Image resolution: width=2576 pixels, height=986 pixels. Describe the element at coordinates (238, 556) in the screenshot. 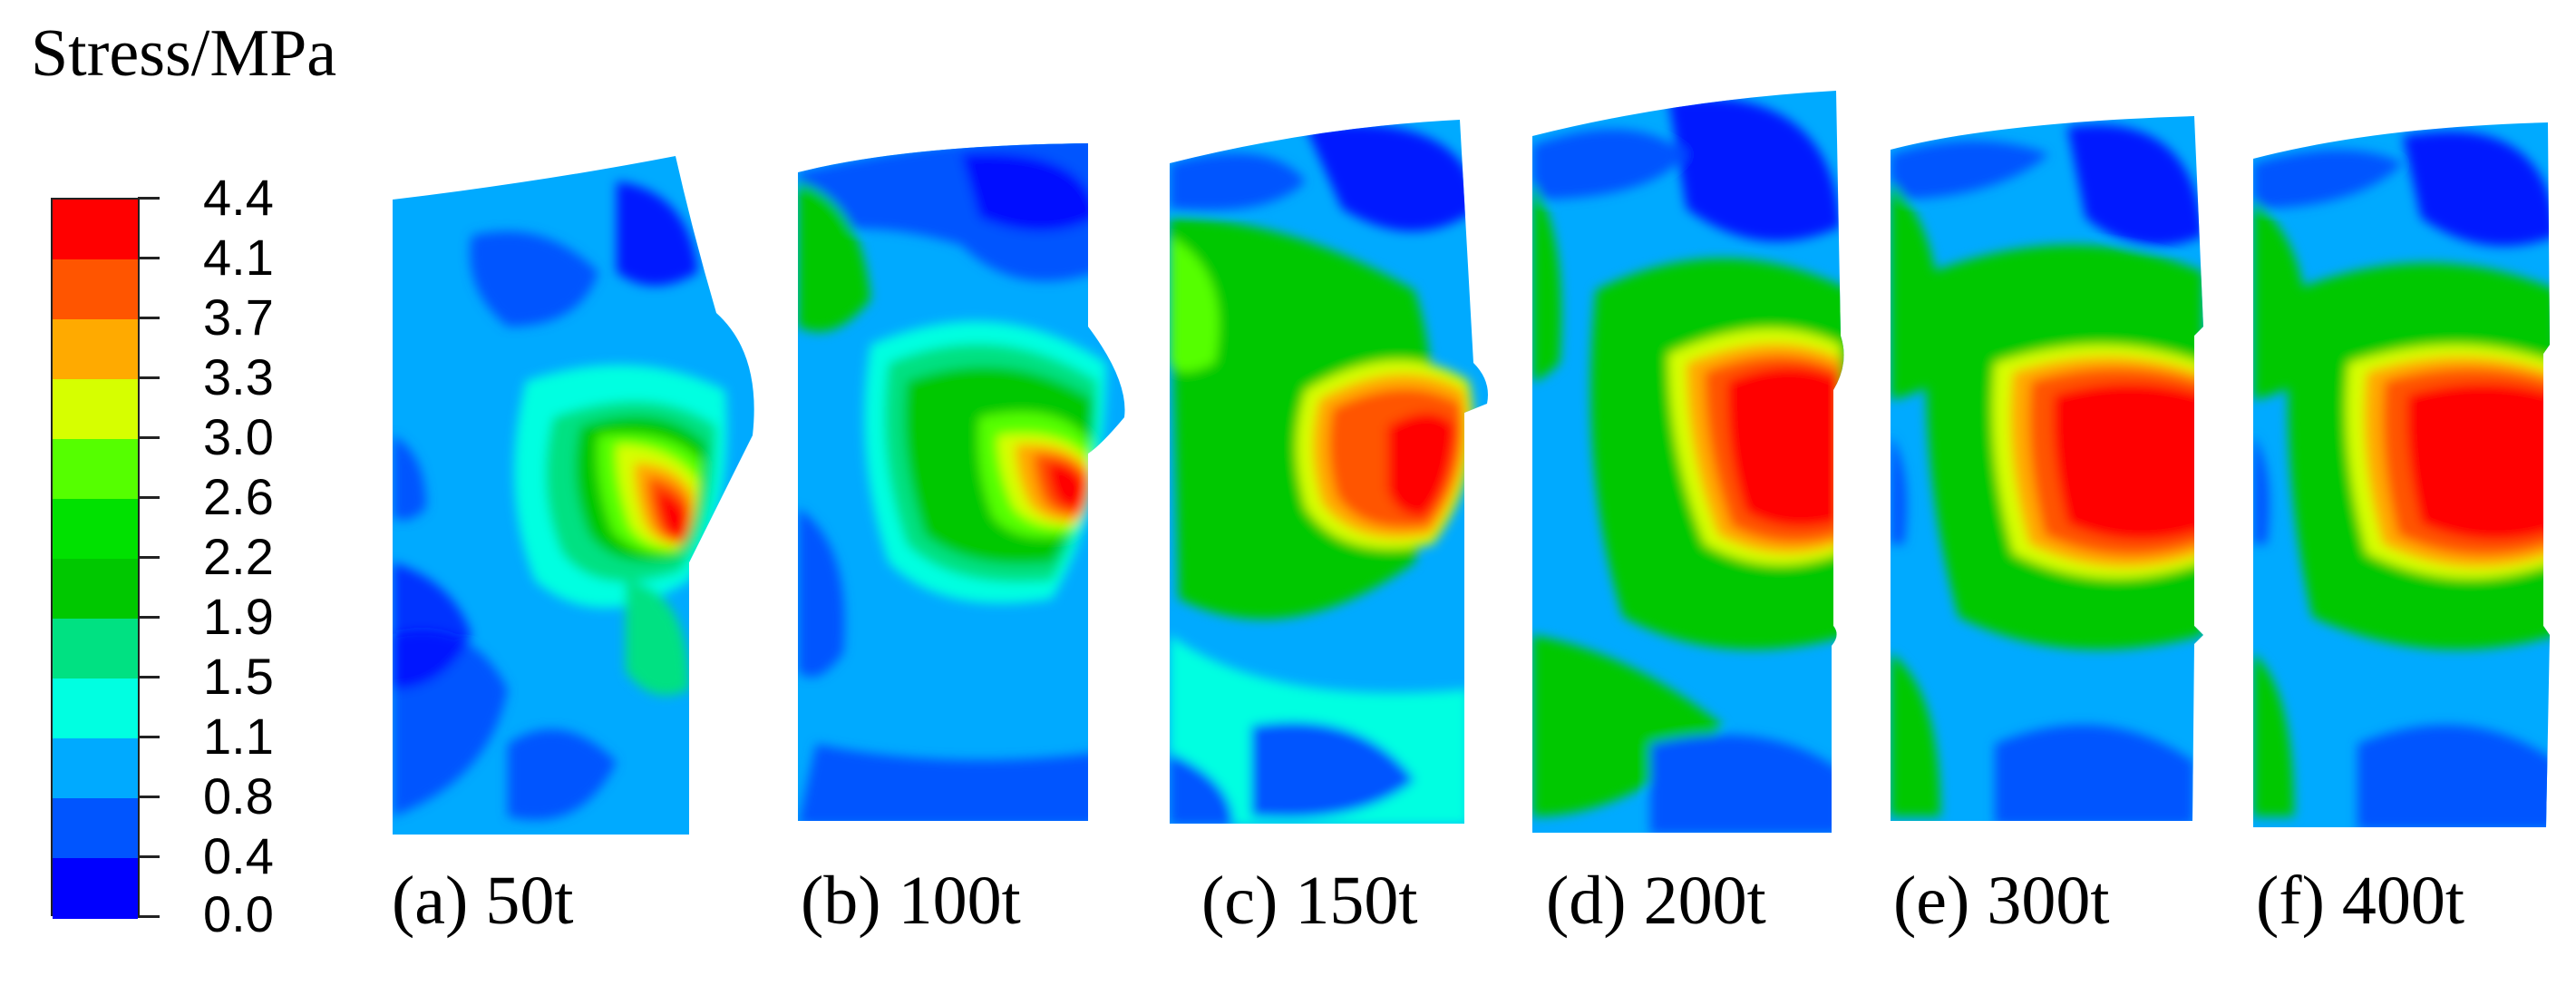

I see `legend-label: 2.2` at that location.